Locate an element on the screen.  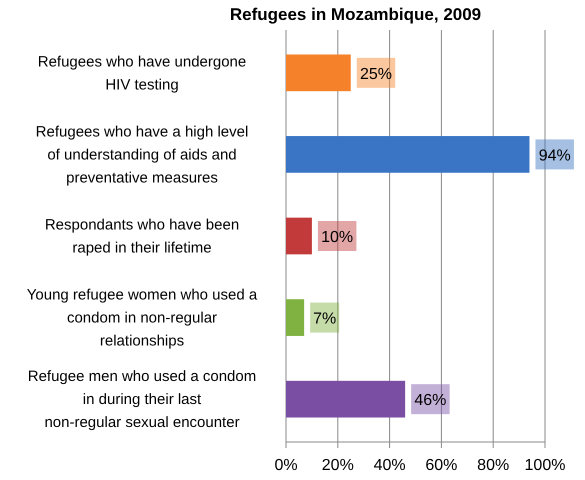
data-label: 7% is located at coordinates (324, 319).